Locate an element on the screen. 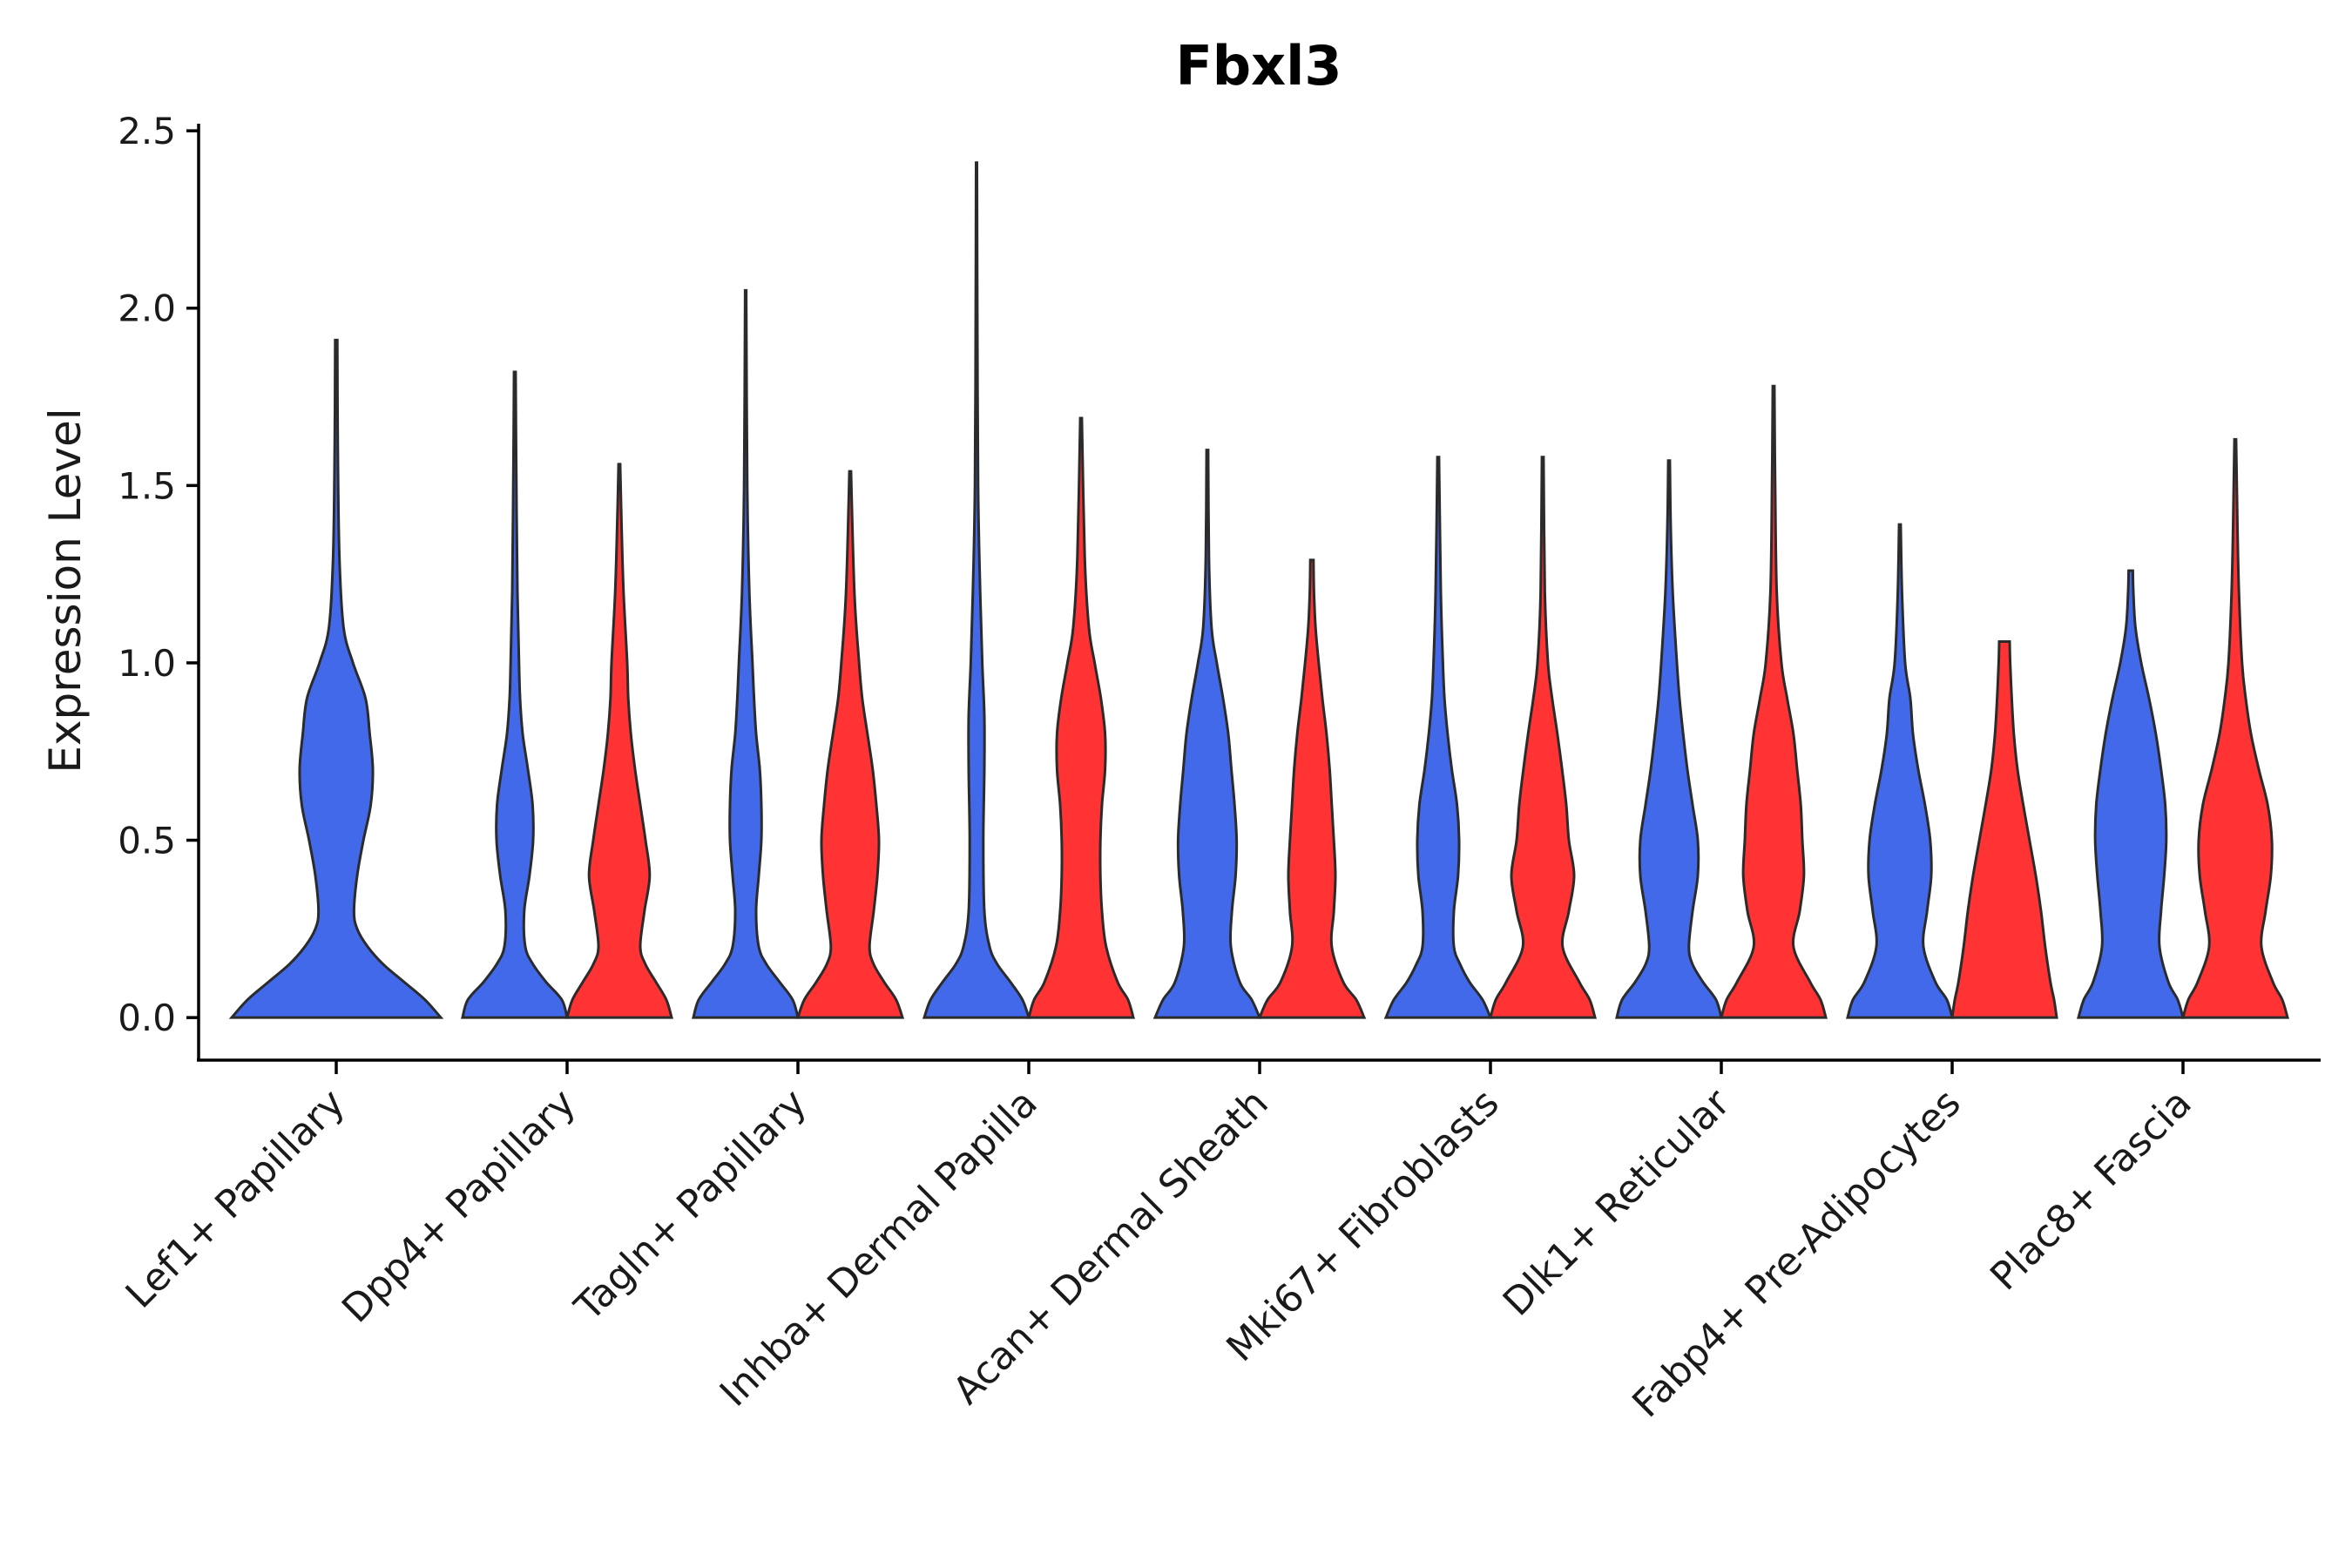 Image resolution: width=2352 pixels, height=1568 pixels. chart-title: Fbxl3 is located at coordinates (1258, 66).